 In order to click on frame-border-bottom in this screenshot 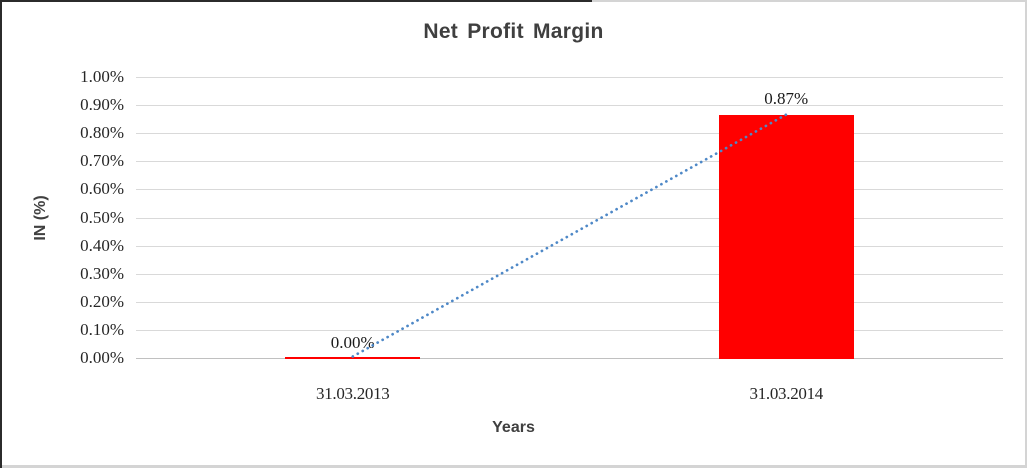, I will do `click(513, 466)`.